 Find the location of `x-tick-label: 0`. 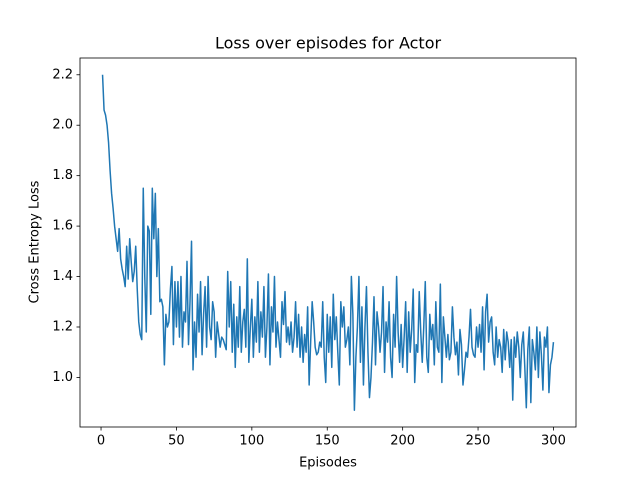

x-tick-label: 0 is located at coordinates (101, 441).